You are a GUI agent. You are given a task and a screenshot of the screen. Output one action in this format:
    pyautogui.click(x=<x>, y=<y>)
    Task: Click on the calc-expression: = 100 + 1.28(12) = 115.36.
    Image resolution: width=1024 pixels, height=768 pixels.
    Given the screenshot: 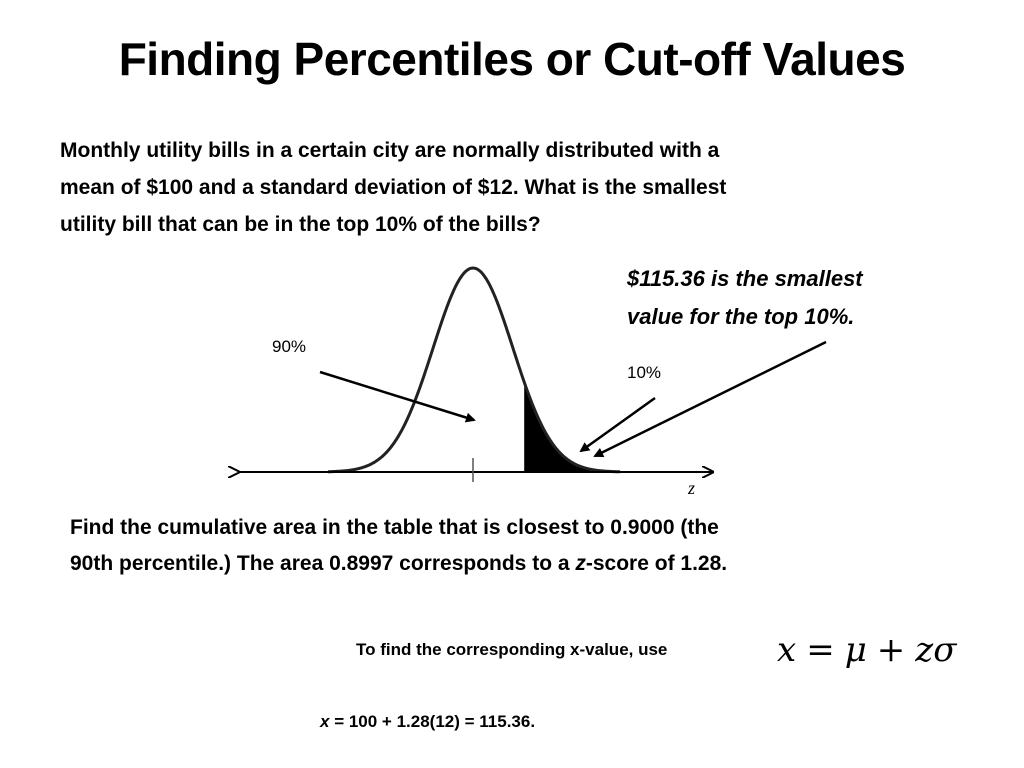 What is the action you would take?
    pyautogui.click(x=432, y=721)
    